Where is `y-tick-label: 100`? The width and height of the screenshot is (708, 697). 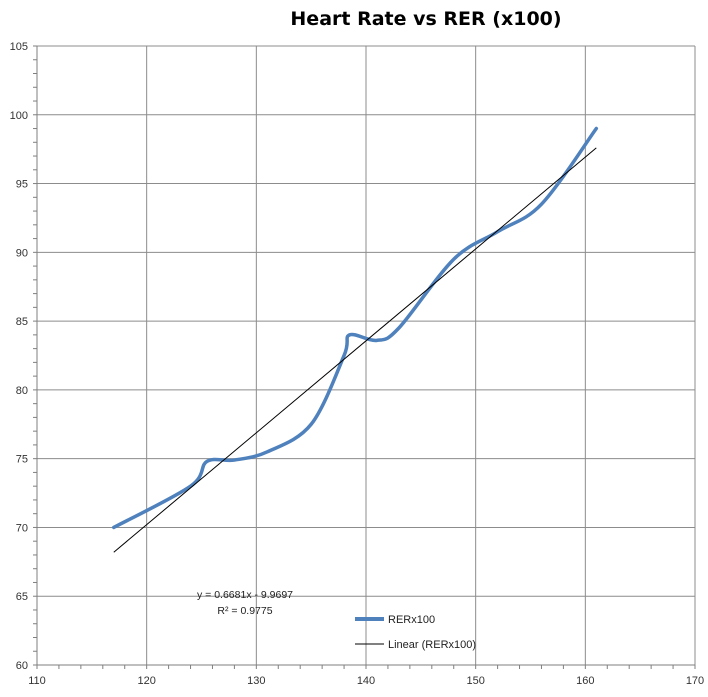
y-tick-label: 100 is located at coordinates (19, 116).